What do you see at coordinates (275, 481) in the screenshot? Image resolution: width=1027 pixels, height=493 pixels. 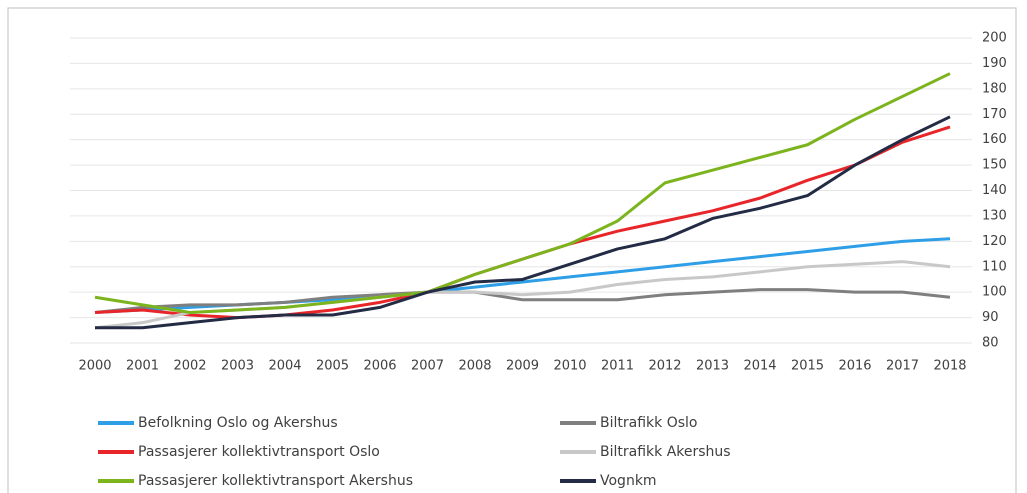 I see `legend-label: Passasjerer kollektivtransport Akershus` at bounding box center [275, 481].